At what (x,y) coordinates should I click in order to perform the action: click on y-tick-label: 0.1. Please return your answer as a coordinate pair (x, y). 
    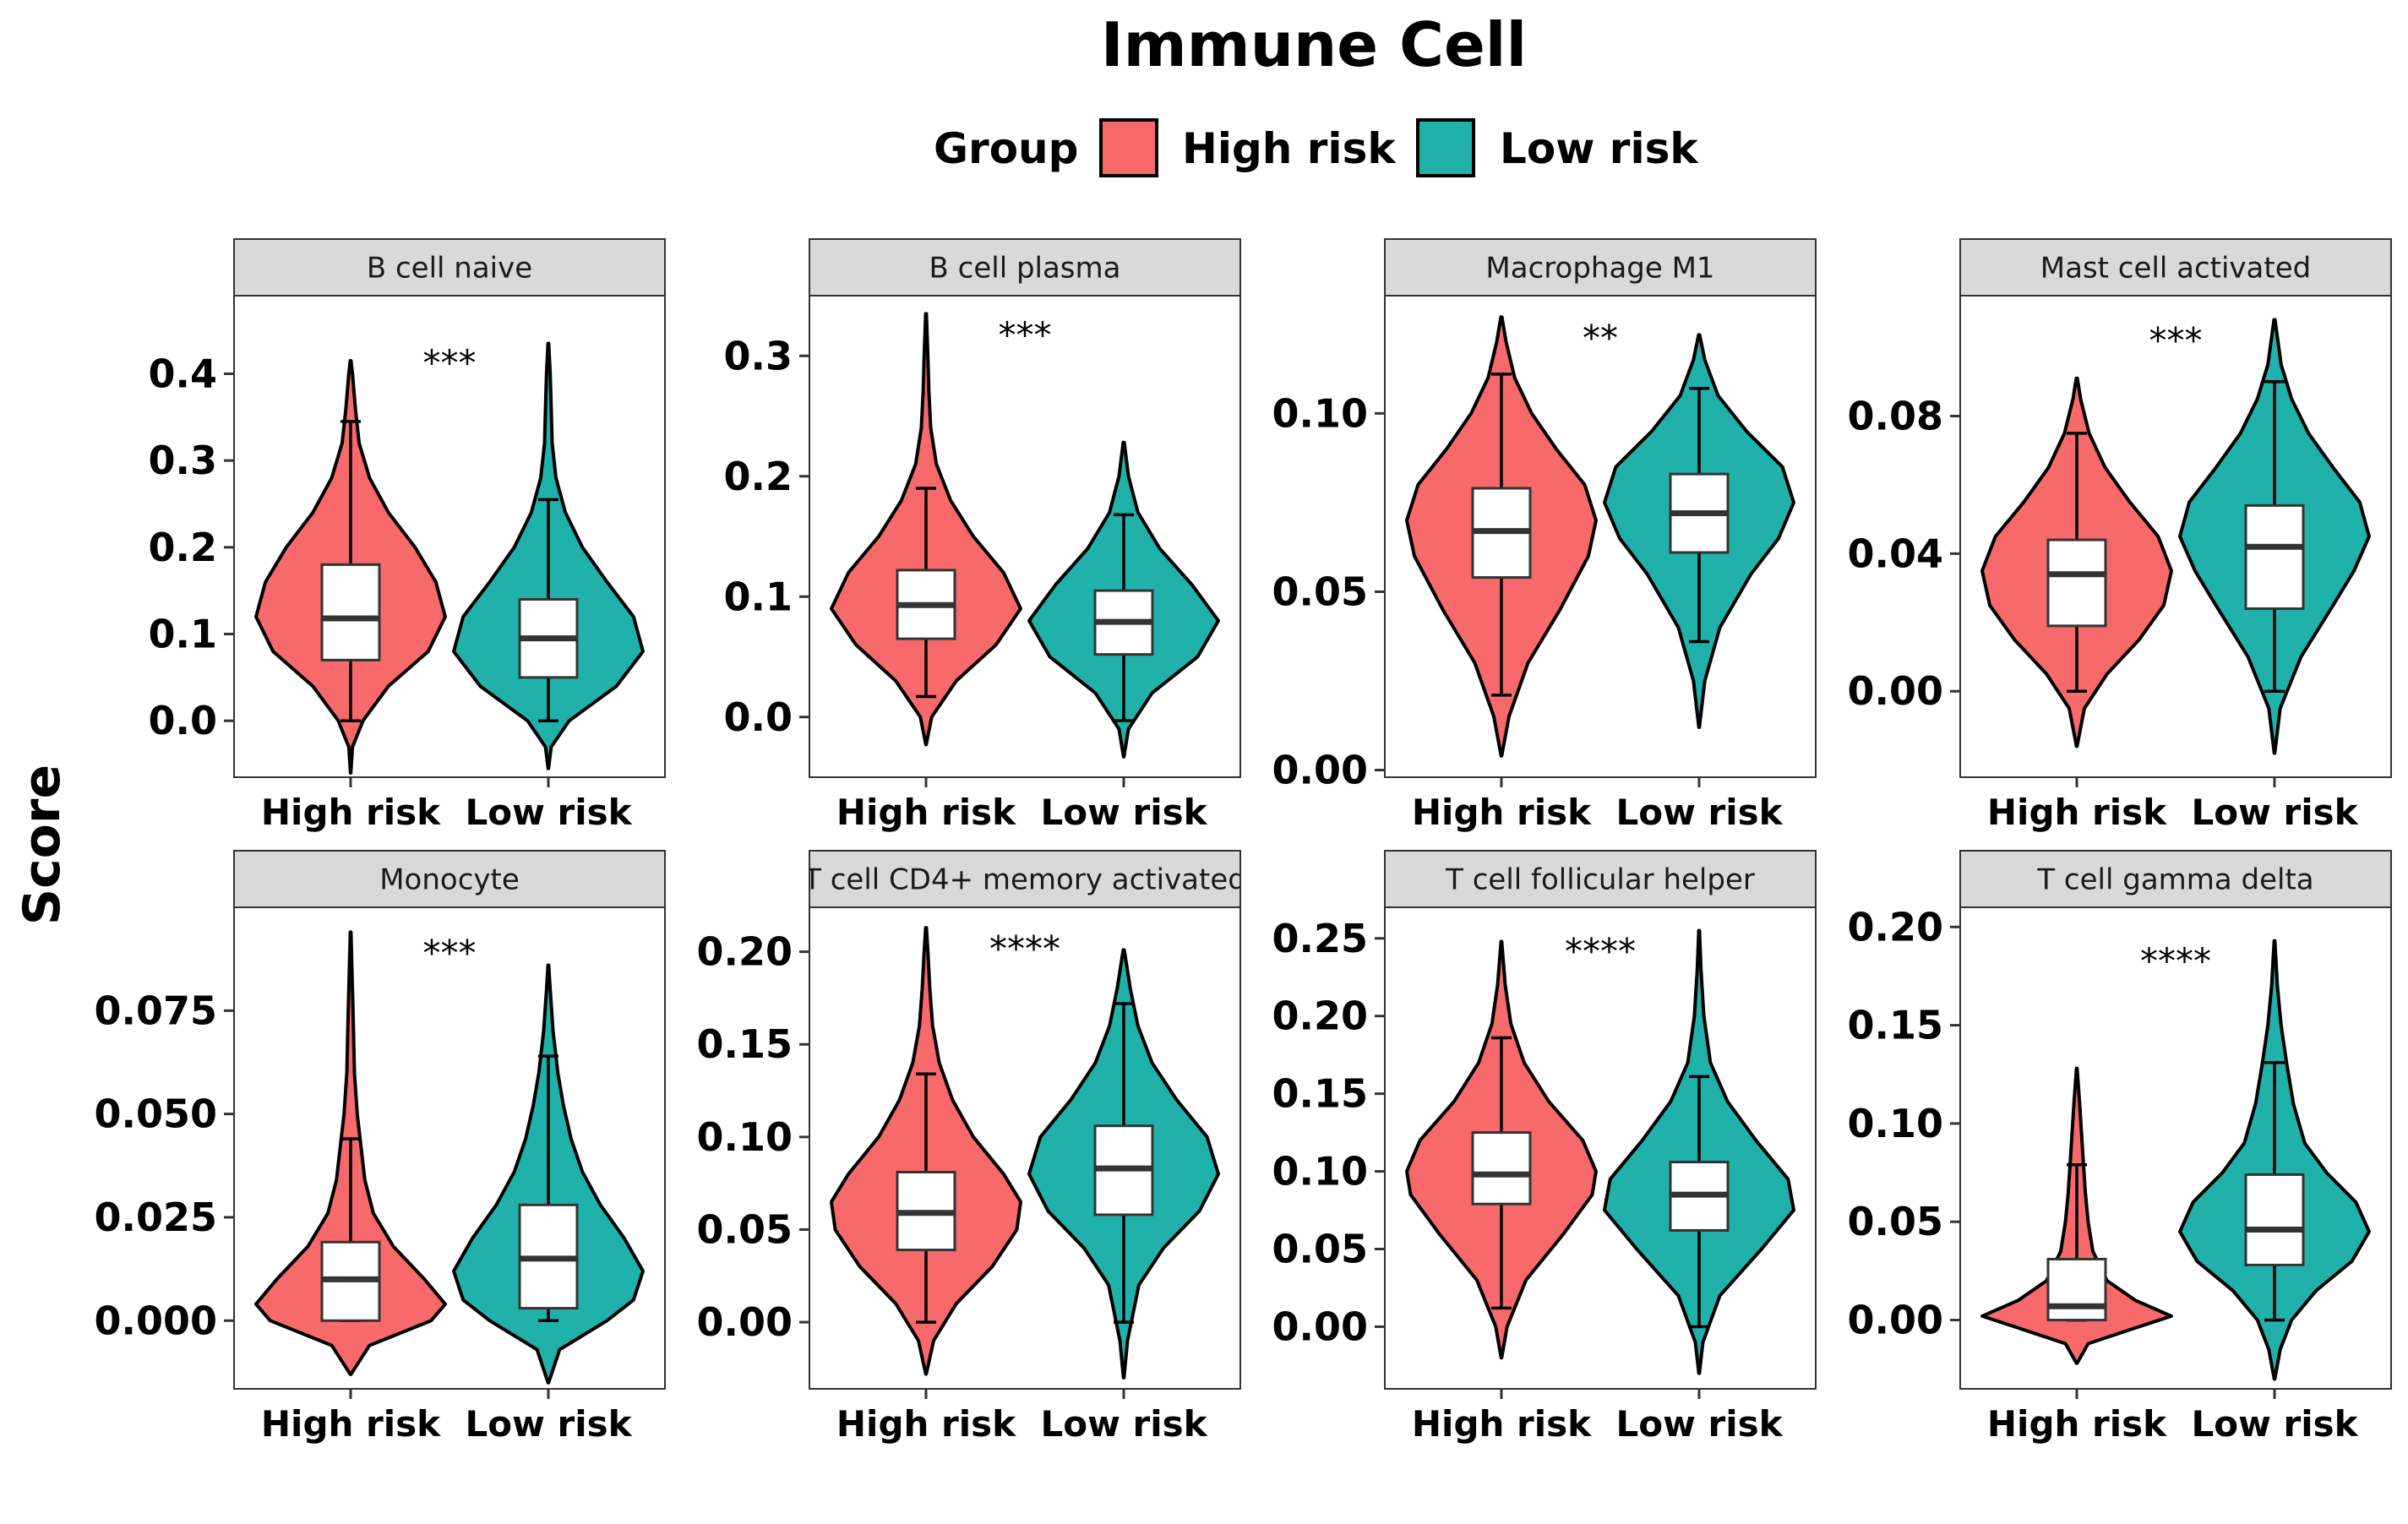
    Looking at the image, I should click on (758, 596).